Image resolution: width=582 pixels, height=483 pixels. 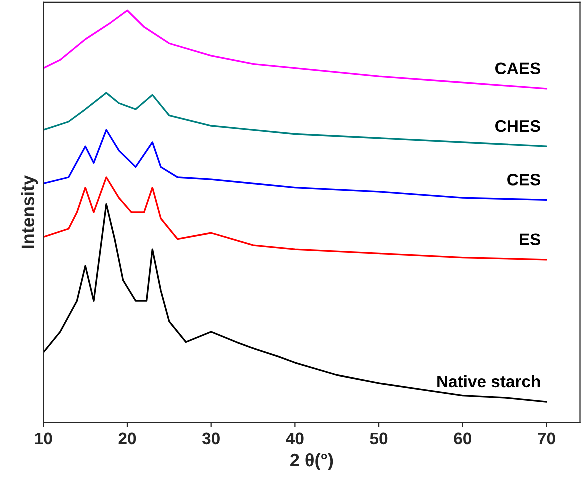 What do you see at coordinates (463, 438) in the screenshot?
I see `x-tick-label: 60` at bounding box center [463, 438].